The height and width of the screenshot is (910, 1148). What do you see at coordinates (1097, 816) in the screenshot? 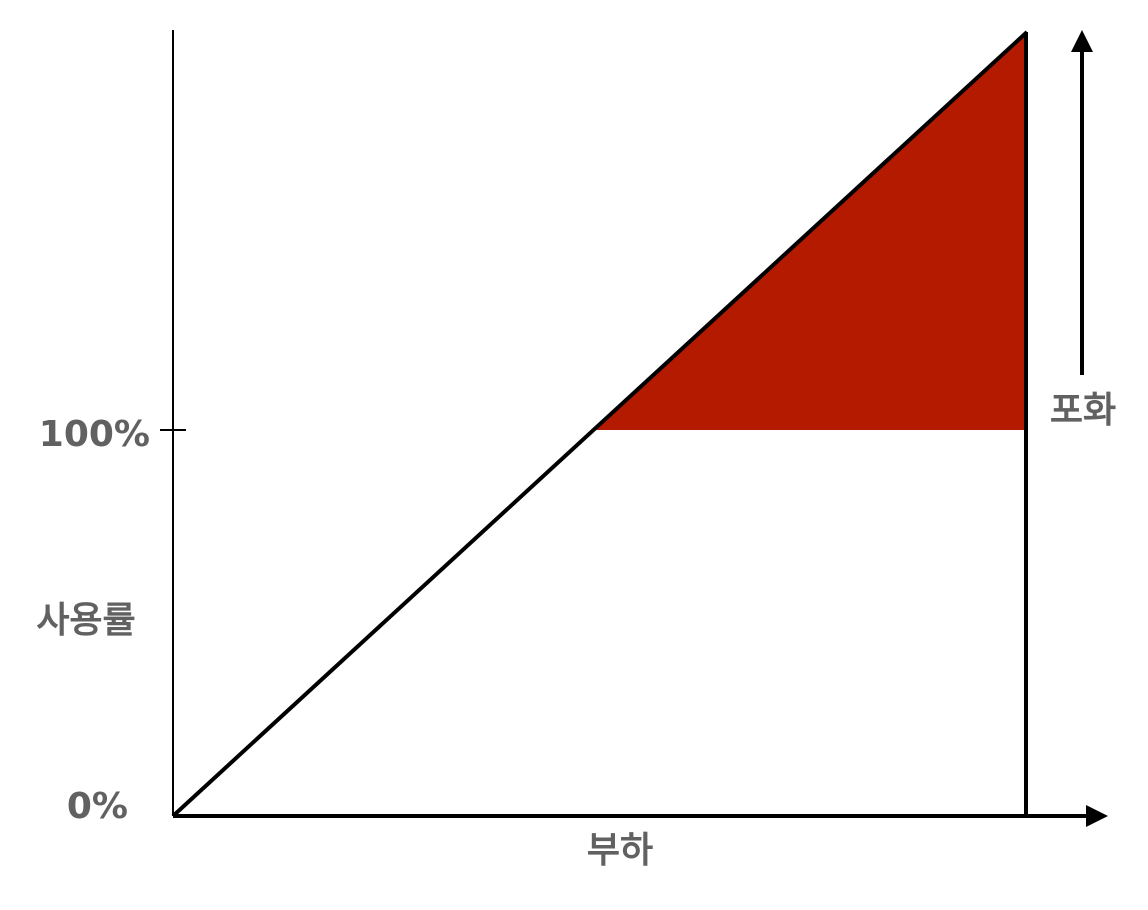
I see `x-axis-arrowhead` at bounding box center [1097, 816].